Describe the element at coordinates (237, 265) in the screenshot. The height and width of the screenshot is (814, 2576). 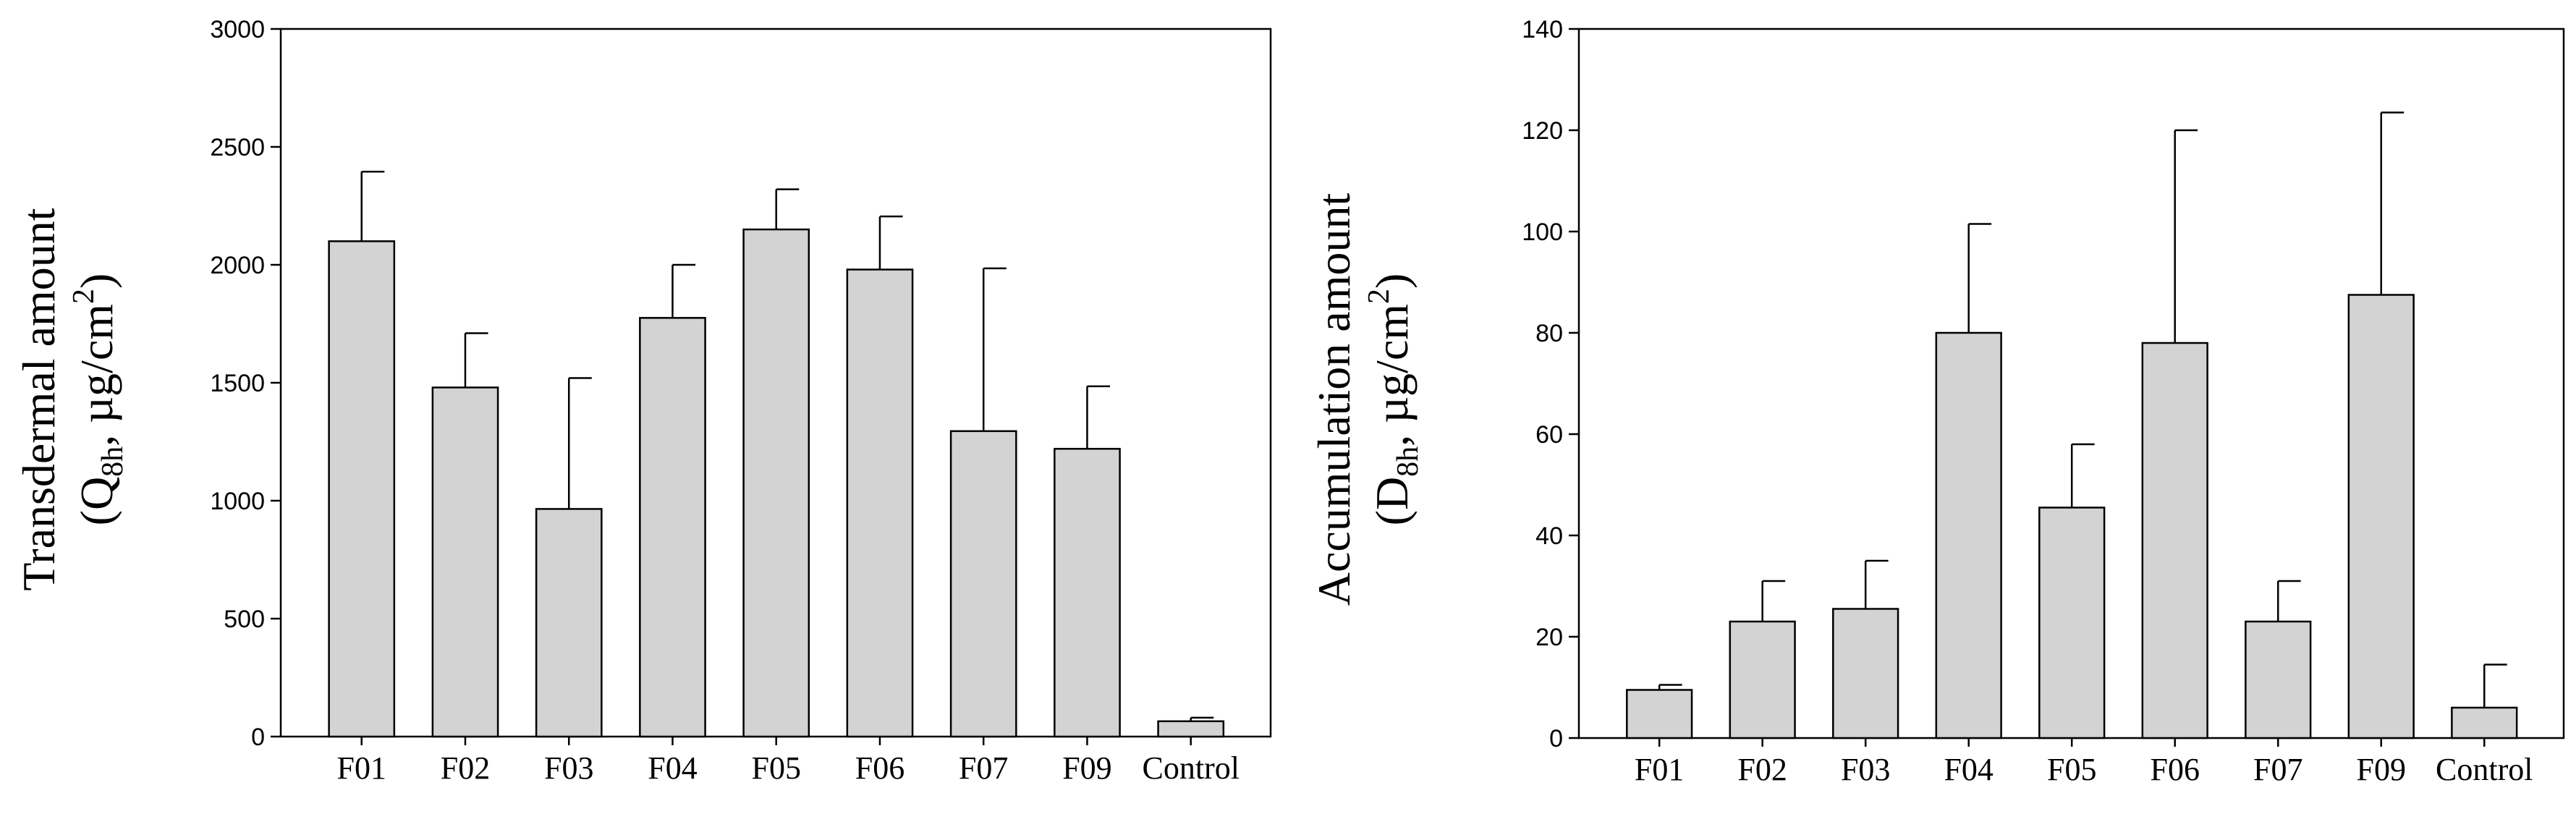
I see `y-tick-label: 2000` at that location.